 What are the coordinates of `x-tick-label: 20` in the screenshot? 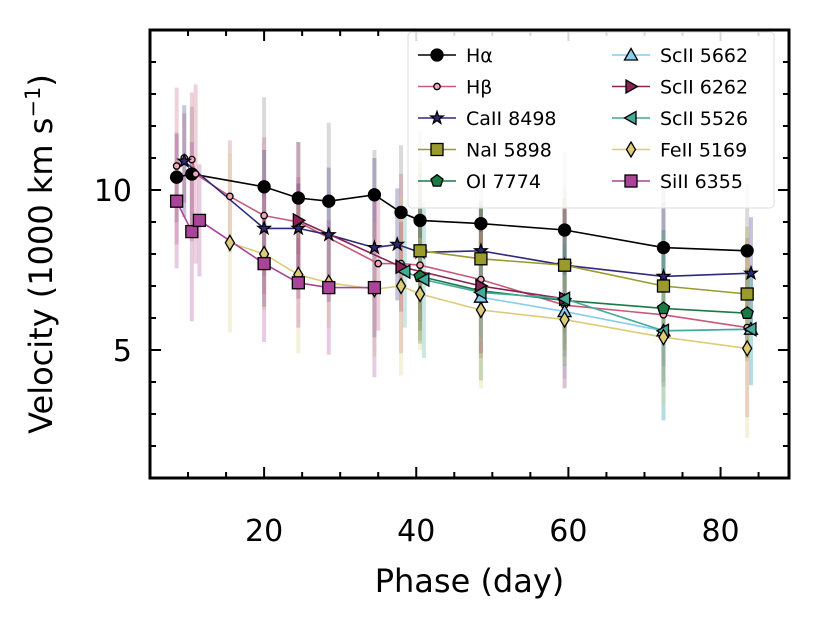 It's located at (264, 531).